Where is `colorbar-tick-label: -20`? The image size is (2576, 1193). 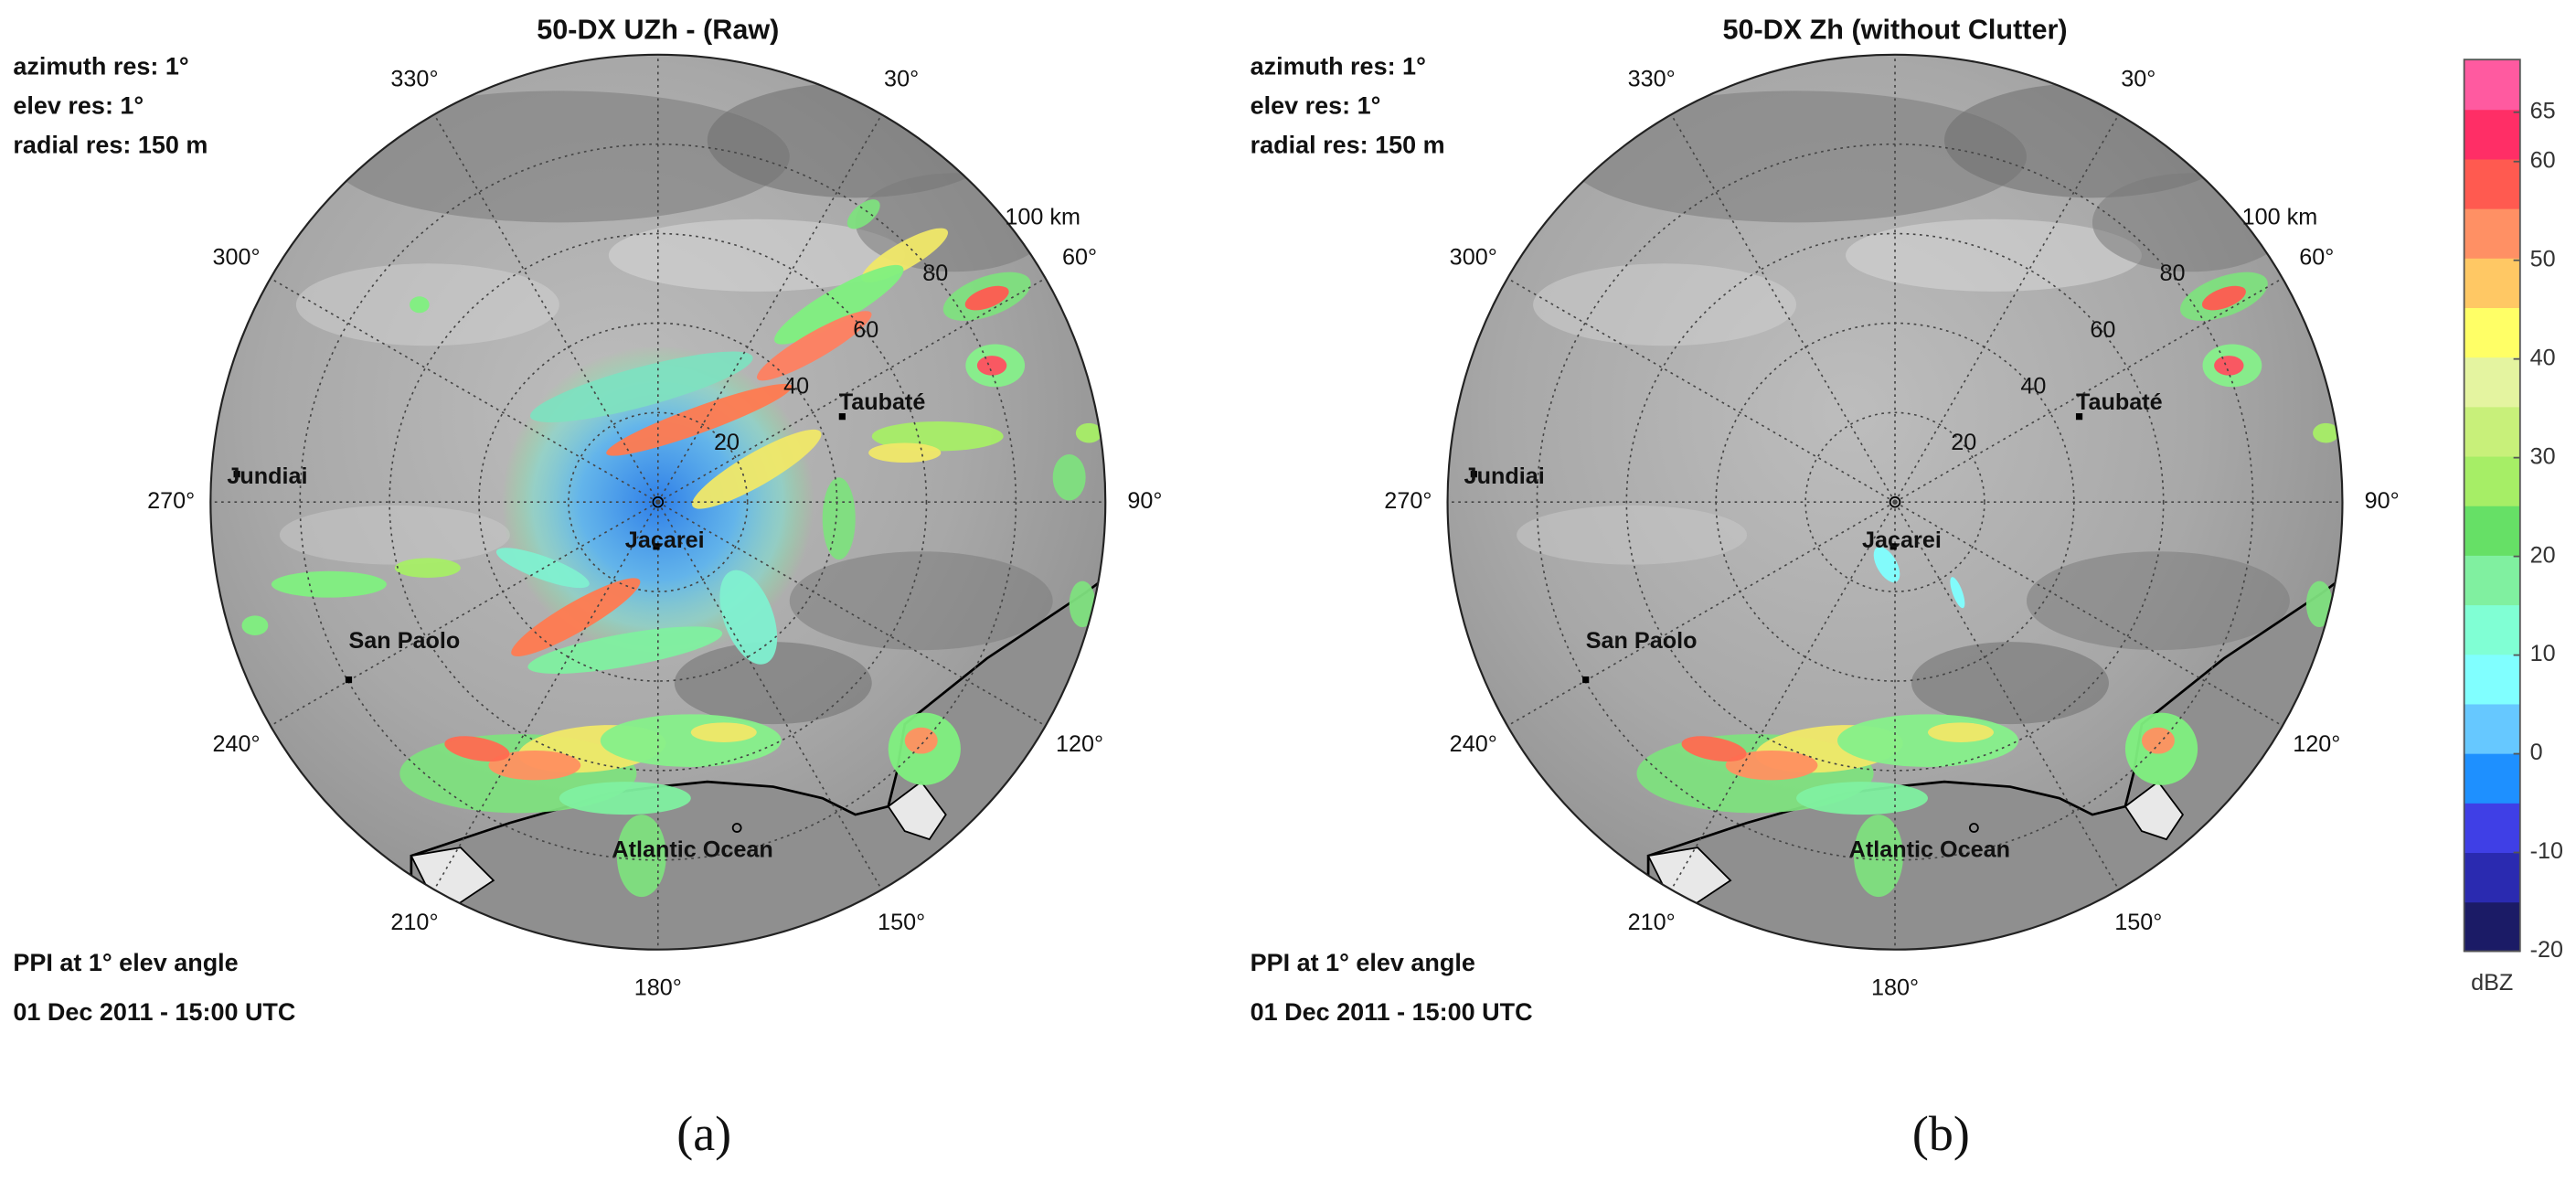 colorbar-tick-label: -20 is located at coordinates (2546, 950).